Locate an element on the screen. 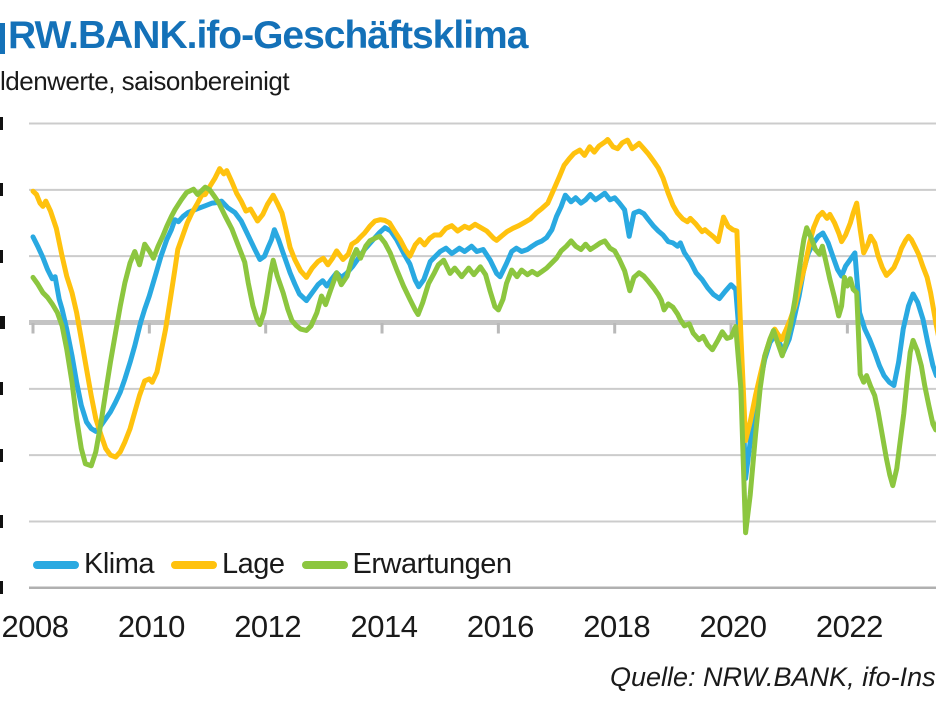  x-axis-label: 2014 is located at coordinates (384, 626).